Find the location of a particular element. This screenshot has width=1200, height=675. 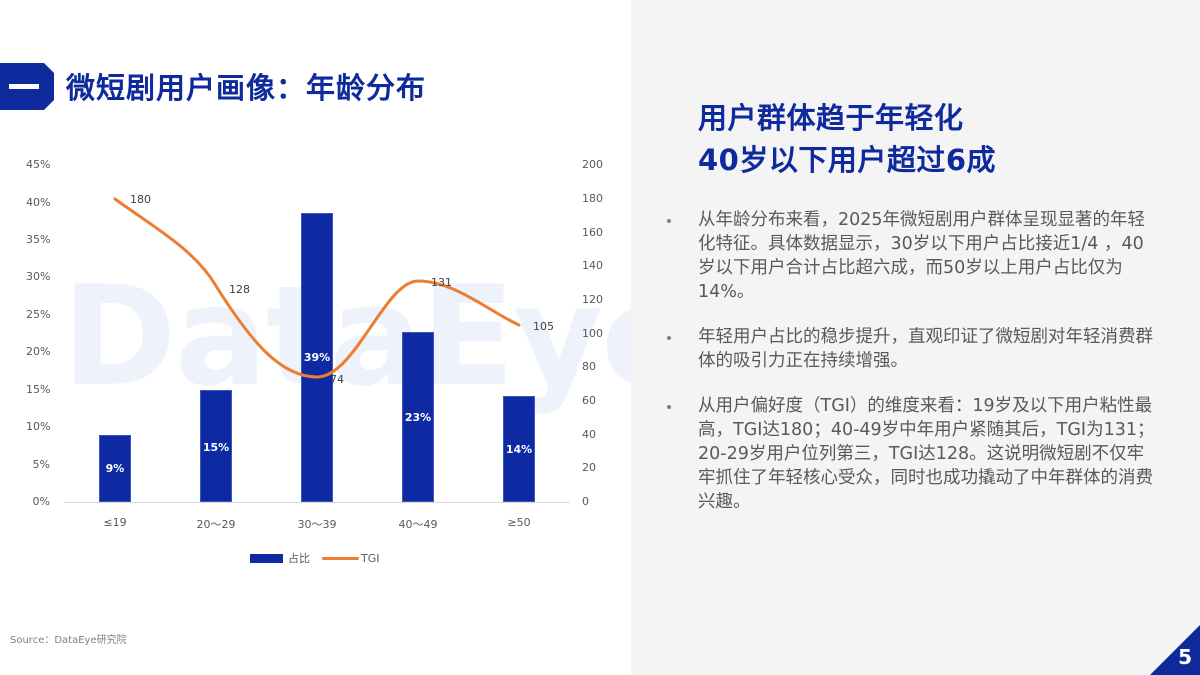

left-axis-tick: 35% is located at coordinates (38, 239).